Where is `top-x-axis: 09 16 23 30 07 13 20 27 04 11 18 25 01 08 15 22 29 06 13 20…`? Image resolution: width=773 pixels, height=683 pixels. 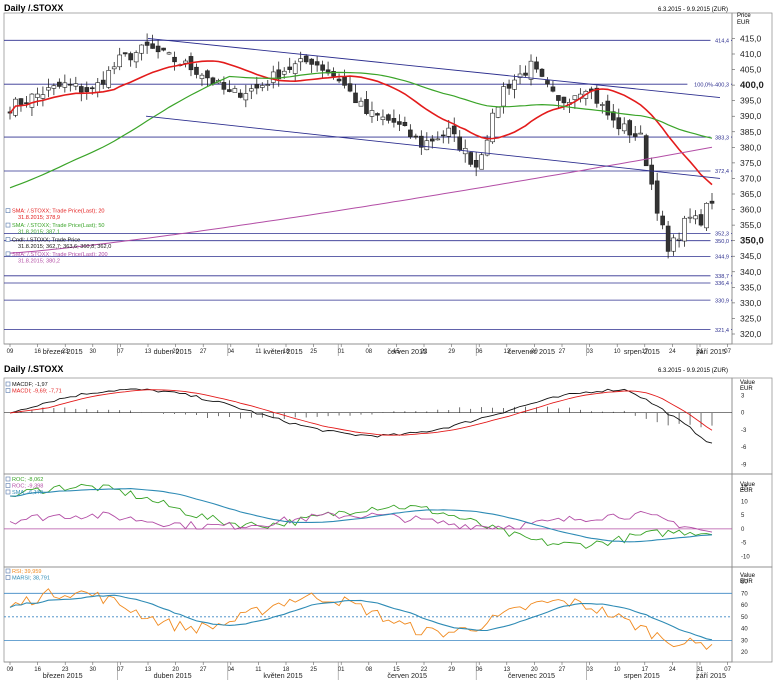
top-x-axis: 09 16 23 30 07 13 20 27 04 11 18 25 01 08 15 22 29 06 13 20… is located at coordinates (369, 350).